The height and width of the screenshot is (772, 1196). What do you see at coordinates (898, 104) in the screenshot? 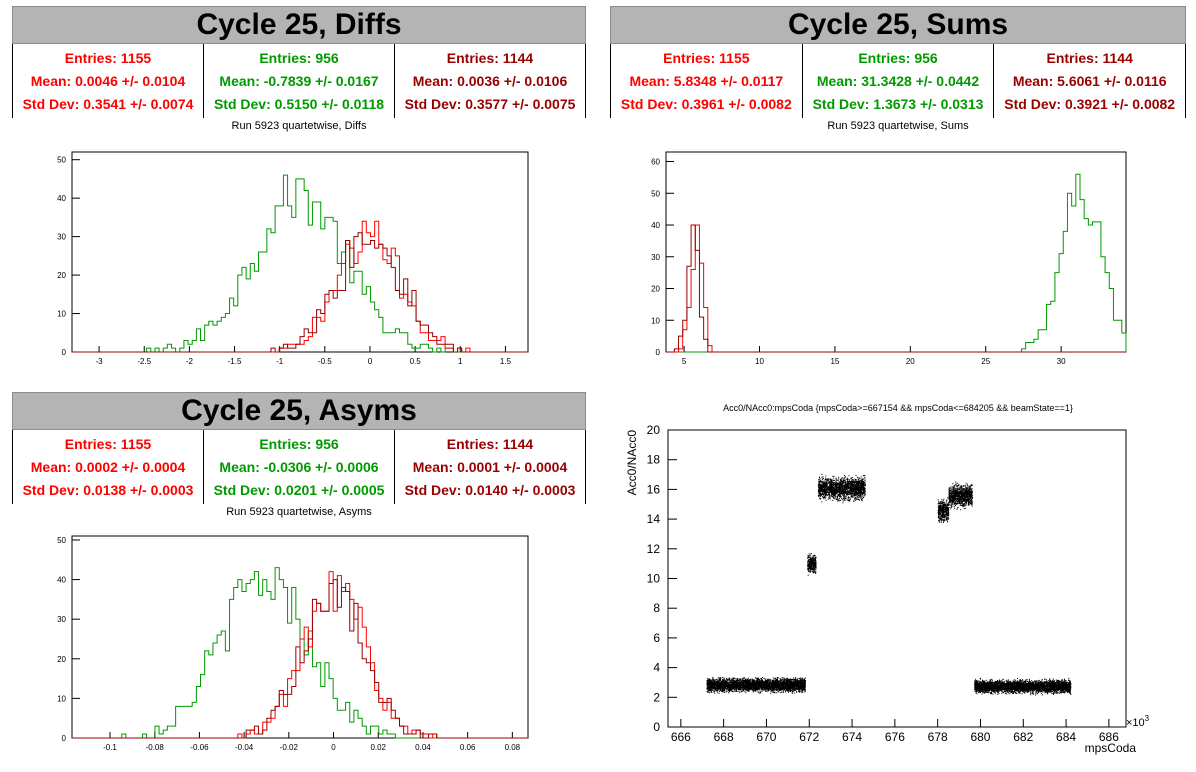
I see `stat-std: Std Dev: 1.3673 +/- 0.0313` at bounding box center [898, 104].